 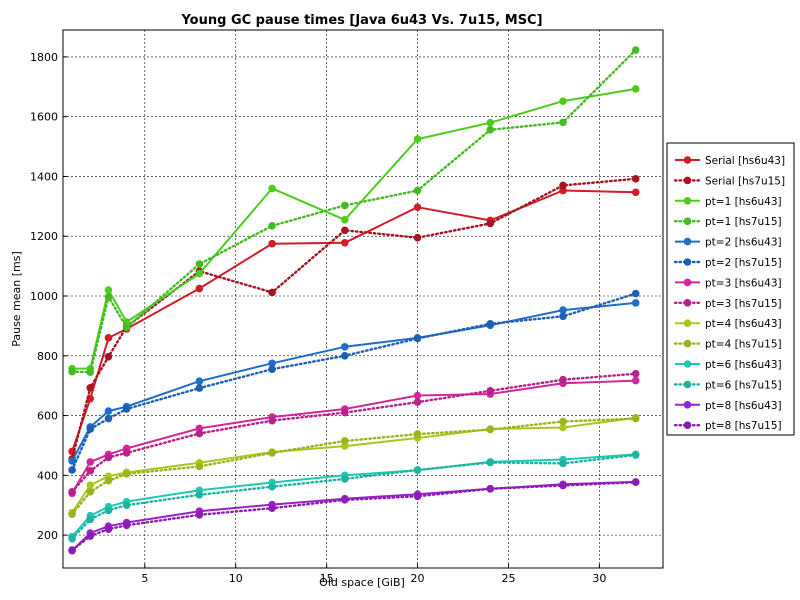 What do you see at coordinates (236, 578) in the screenshot?
I see `x-tick-label: 10` at bounding box center [236, 578].